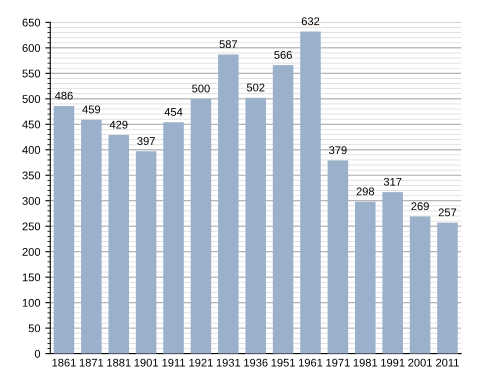 Image resolution: width=488 pixels, height=373 pixels. What do you see at coordinates (393, 182) in the screenshot?
I see `data-label: 317` at bounding box center [393, 182].